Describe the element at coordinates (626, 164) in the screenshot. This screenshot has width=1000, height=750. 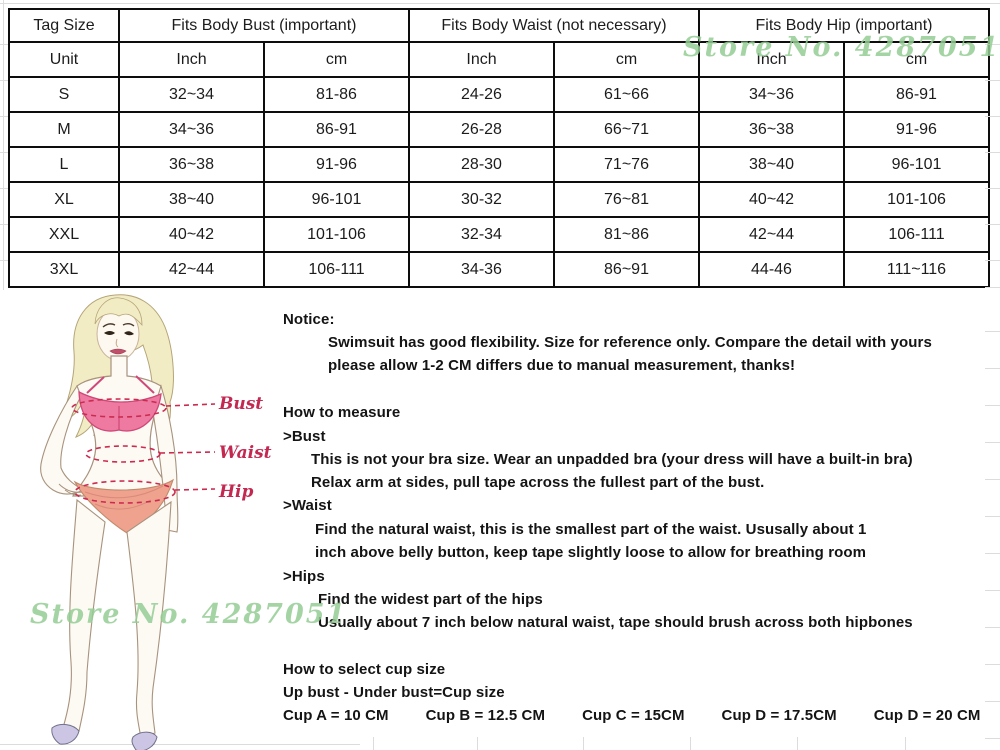
I see `size-cell: 71~76` at that location.